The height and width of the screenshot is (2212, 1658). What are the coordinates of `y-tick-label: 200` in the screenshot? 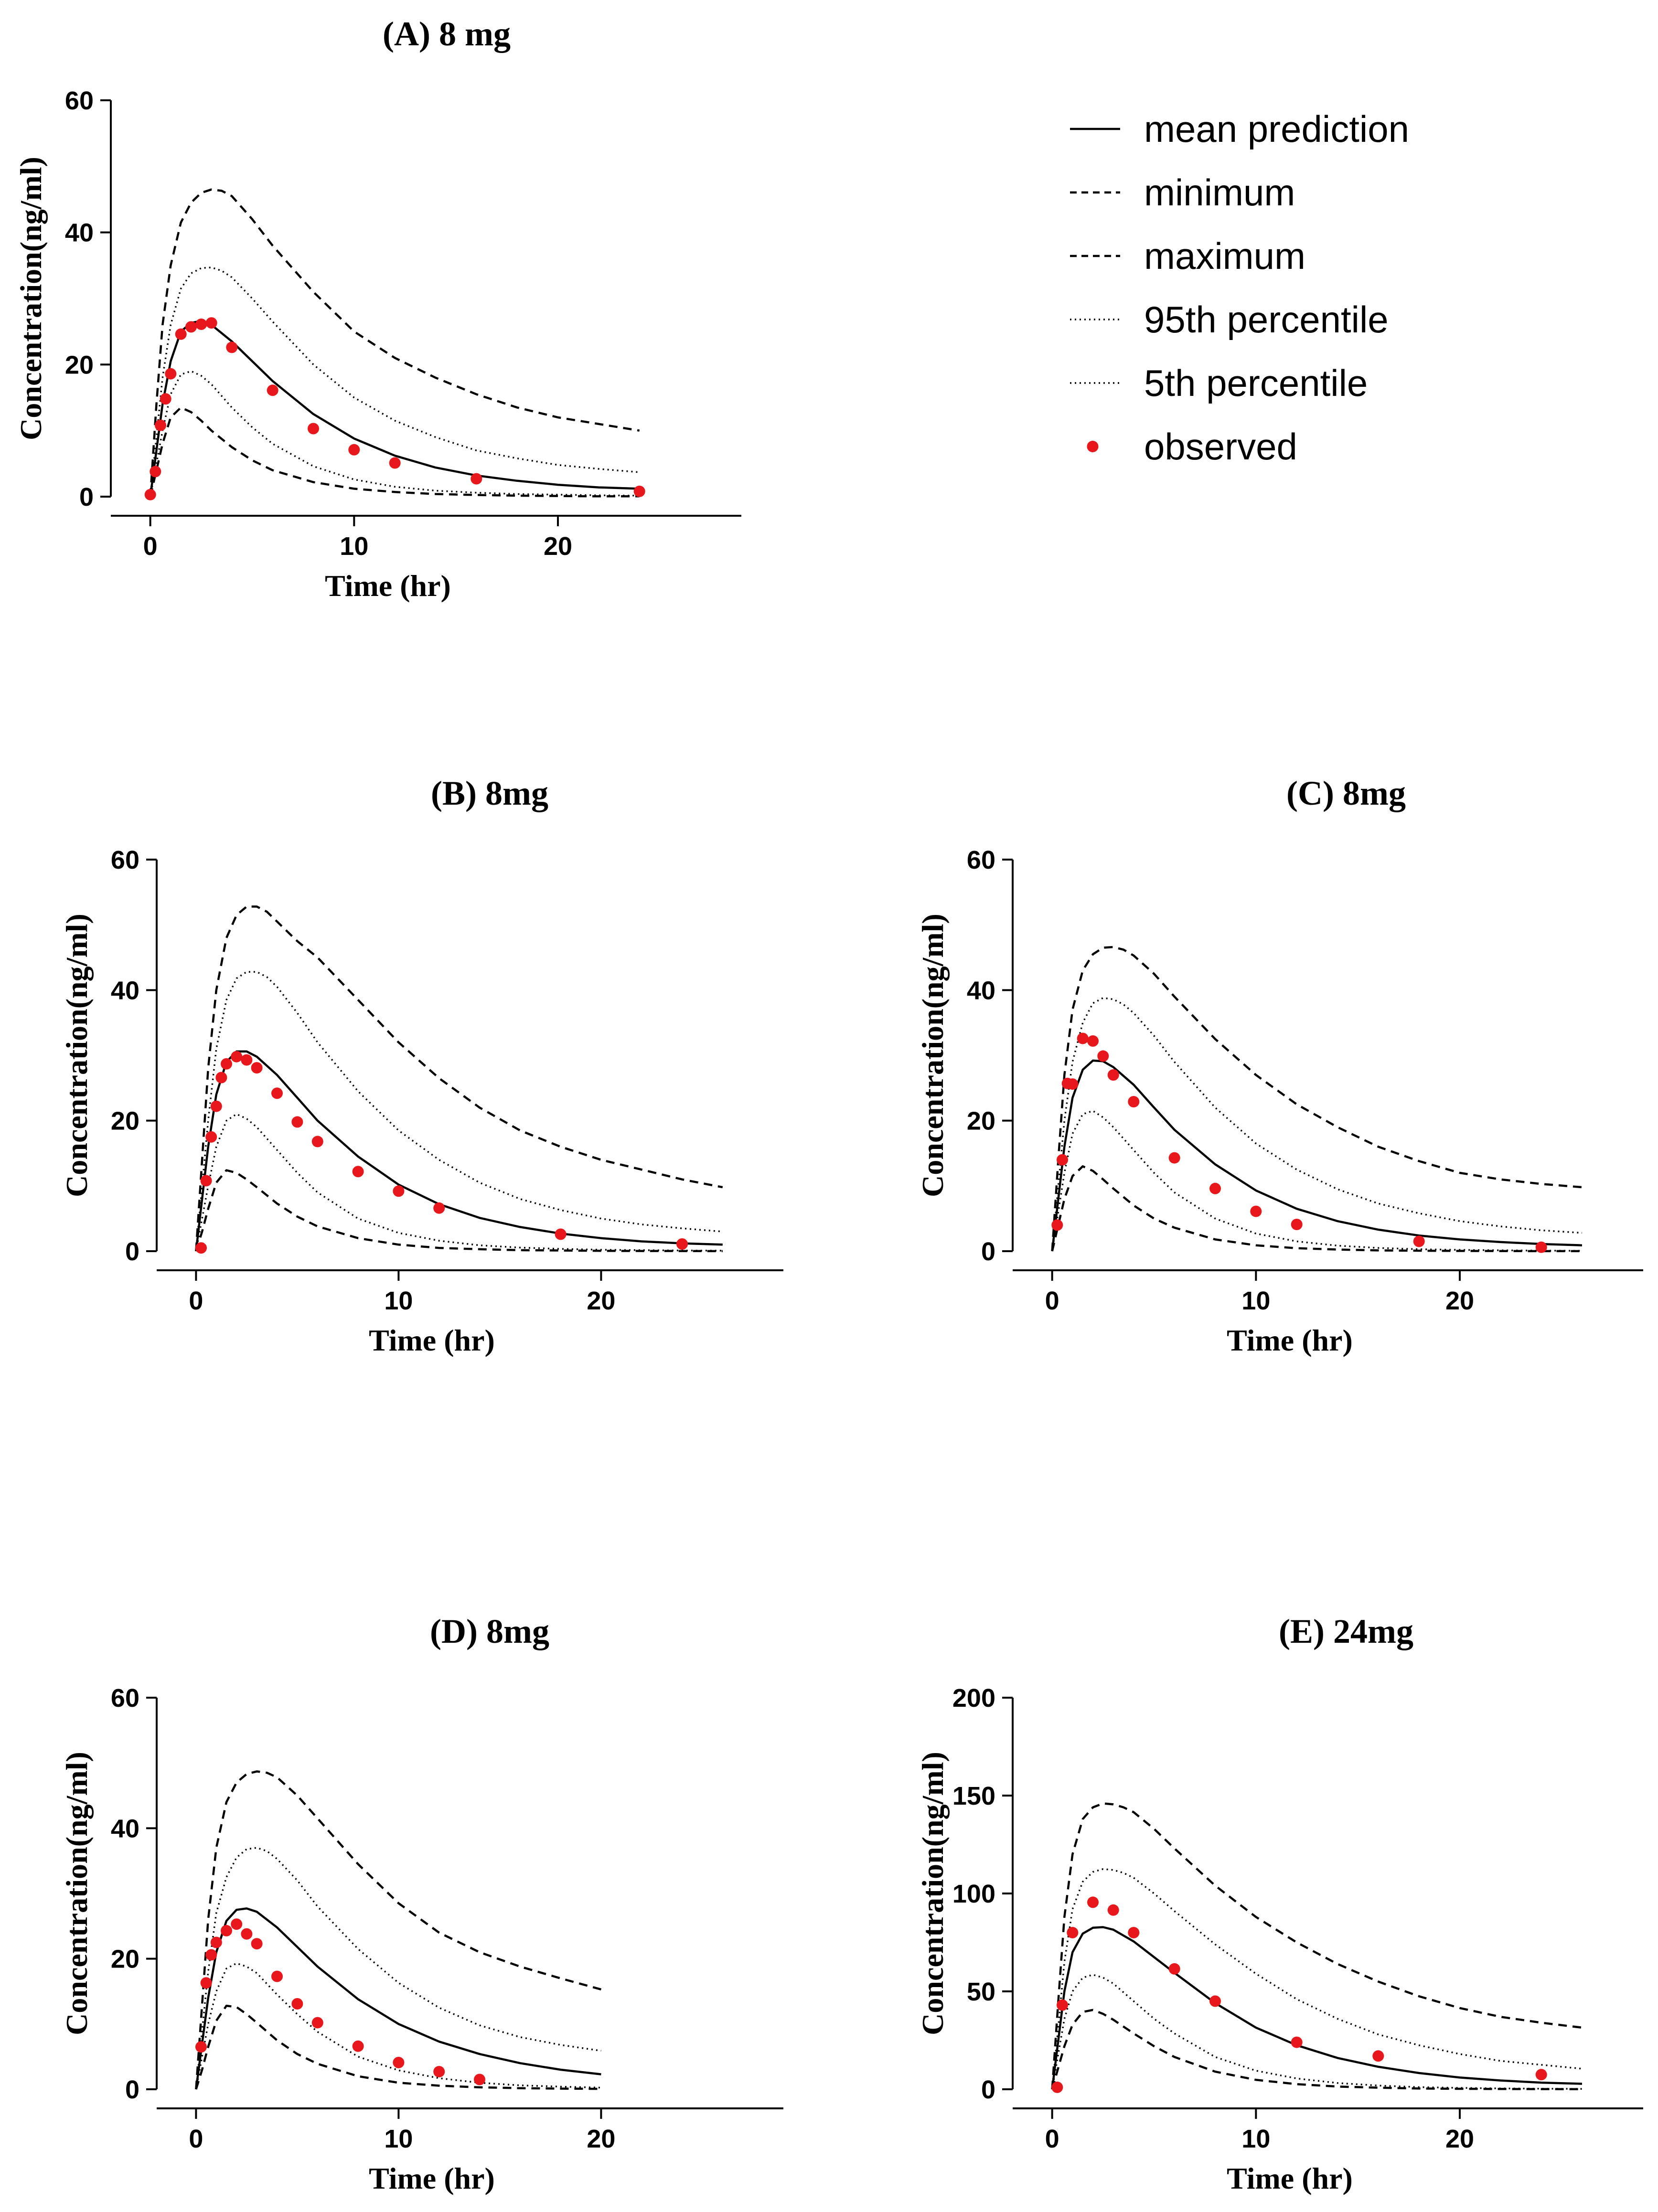 It's located at (973, 1698).